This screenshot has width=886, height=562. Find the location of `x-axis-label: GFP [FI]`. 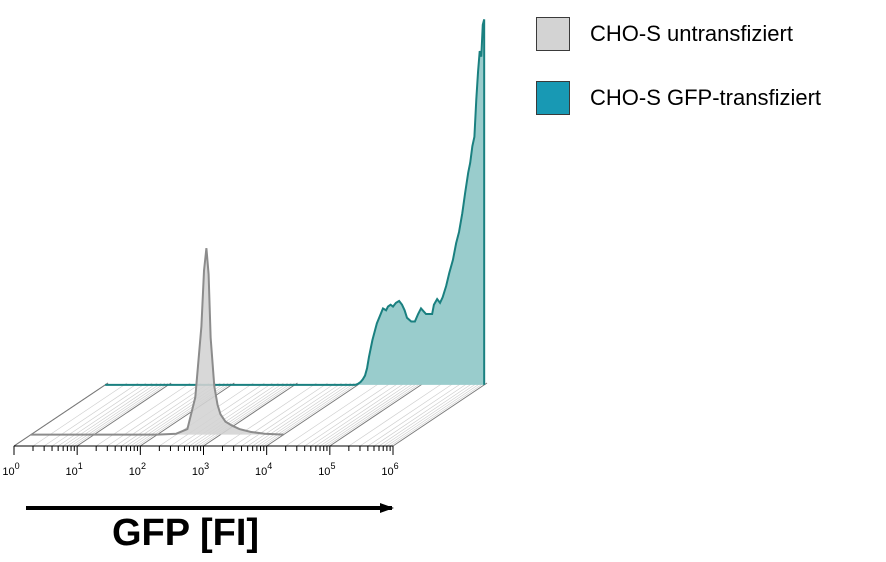

x-axis-label: GFP [FI] is located at coordinates (186, 533).